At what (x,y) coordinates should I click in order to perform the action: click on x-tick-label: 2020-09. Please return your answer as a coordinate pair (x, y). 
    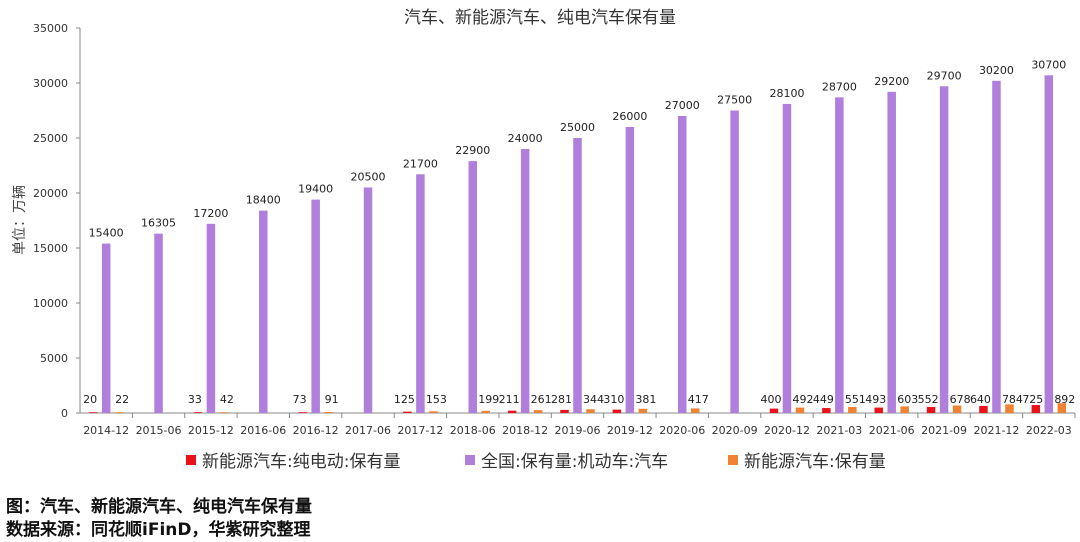
    Looking at the image, I should click on (735, 430).